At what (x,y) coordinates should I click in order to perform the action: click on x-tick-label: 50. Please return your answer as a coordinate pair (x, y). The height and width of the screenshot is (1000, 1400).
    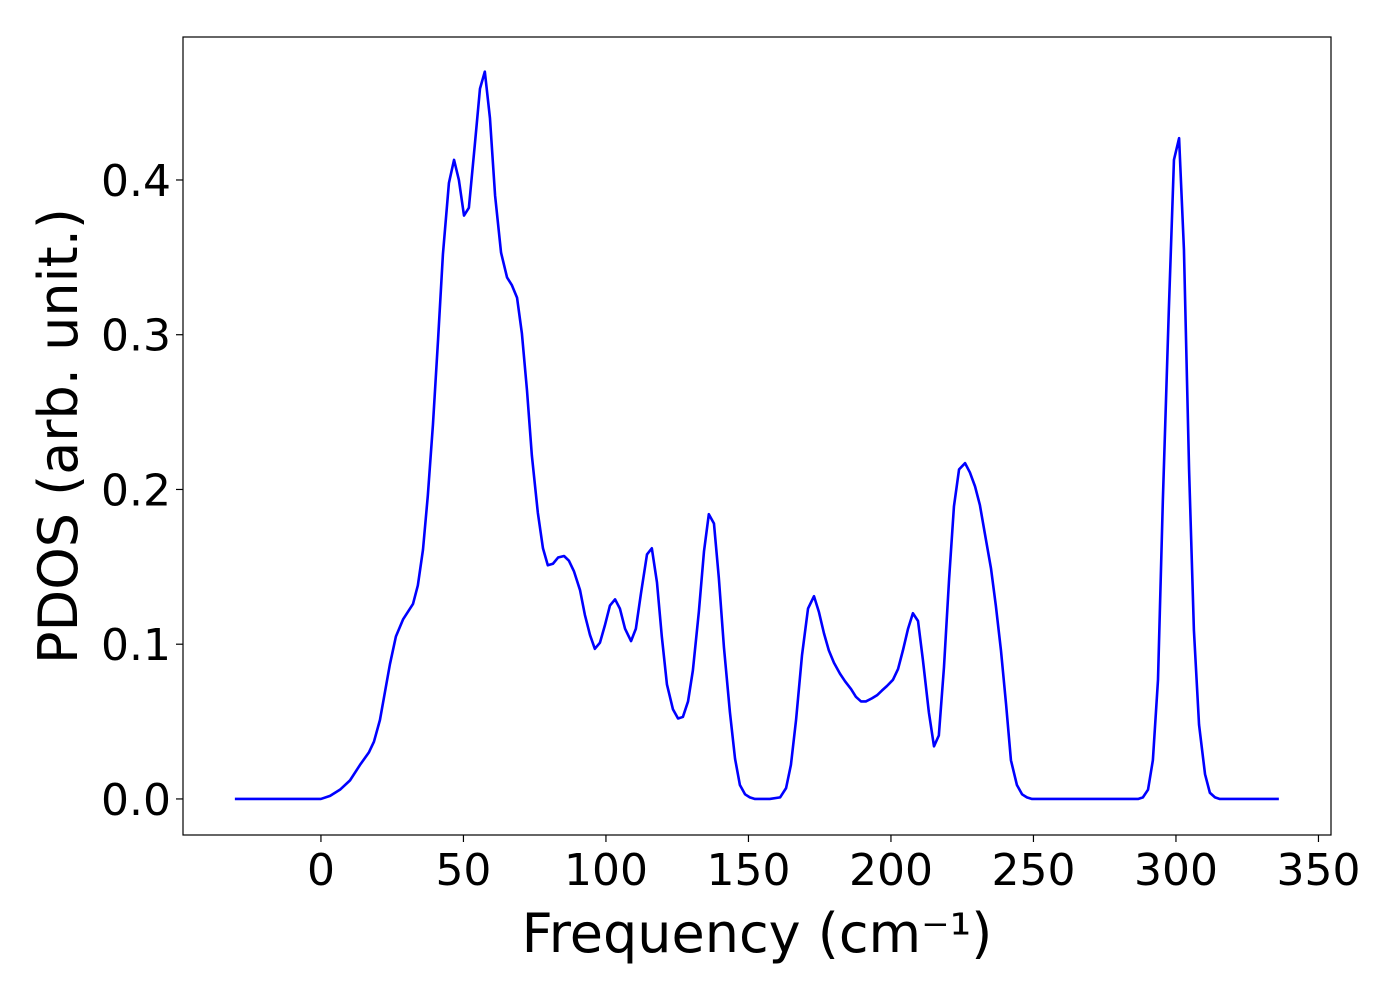
    Looking at the image, I should click on (463, 870).